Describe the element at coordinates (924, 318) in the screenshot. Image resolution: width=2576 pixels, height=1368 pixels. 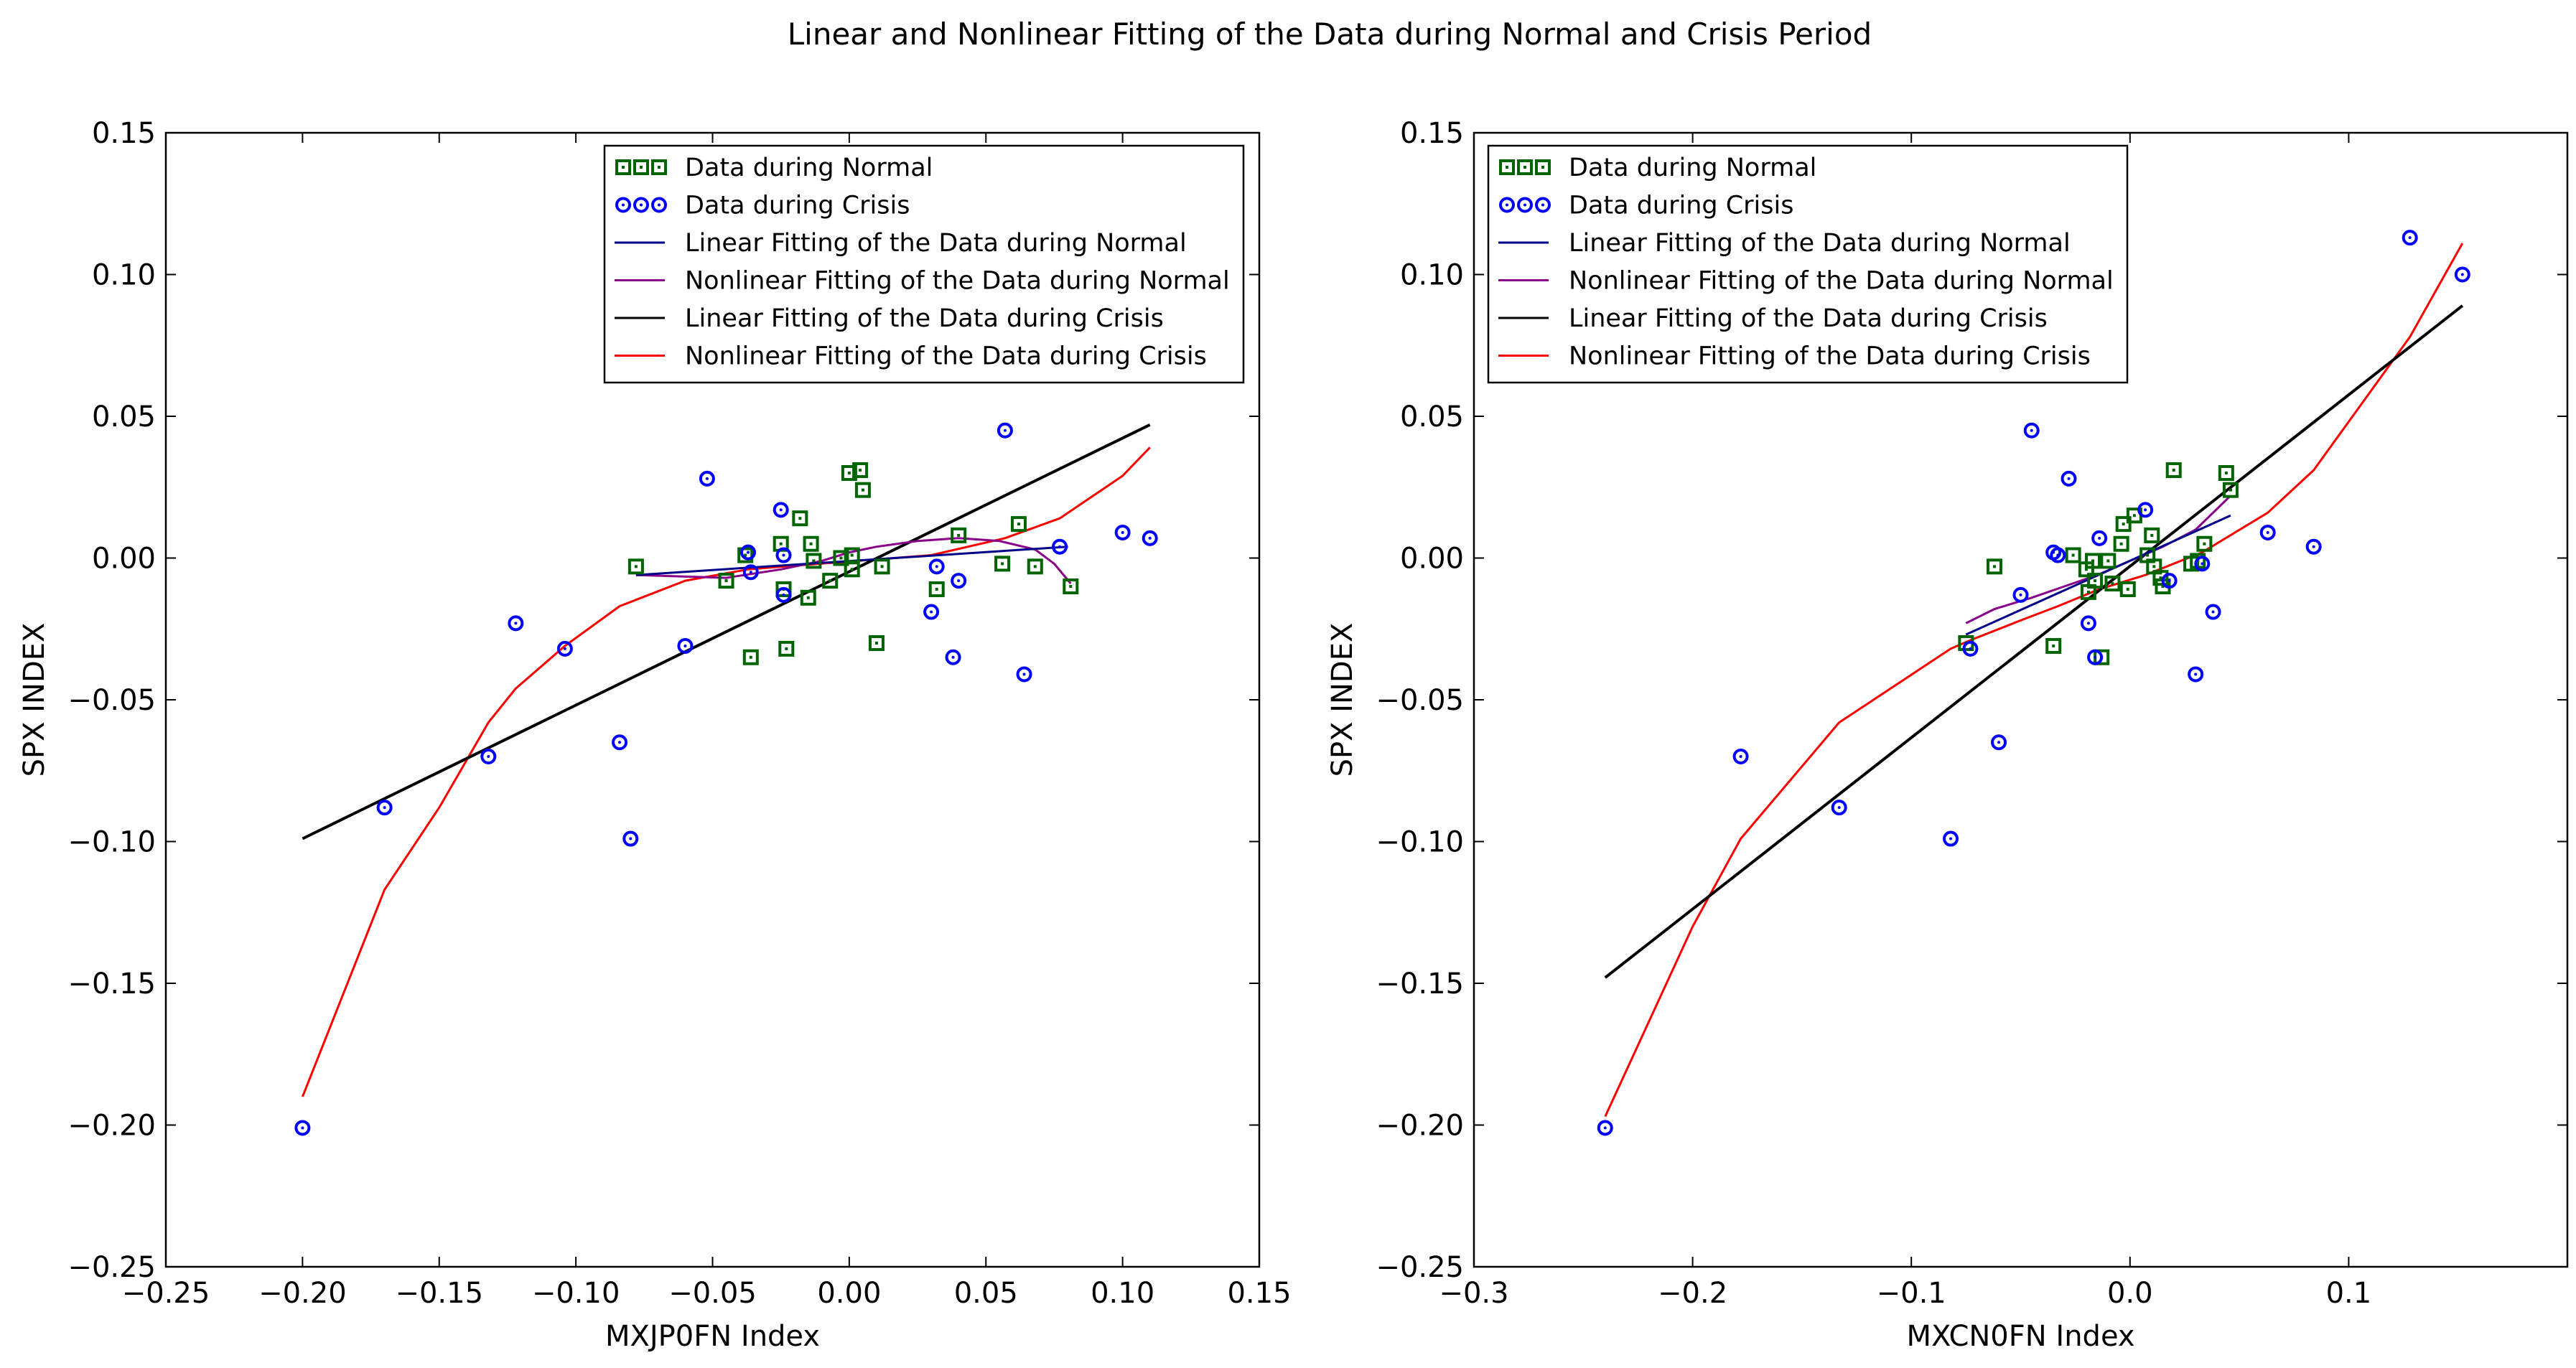
I see `left-legend-entry-label: Linear Fitting of the Data during Crisis` at that location.